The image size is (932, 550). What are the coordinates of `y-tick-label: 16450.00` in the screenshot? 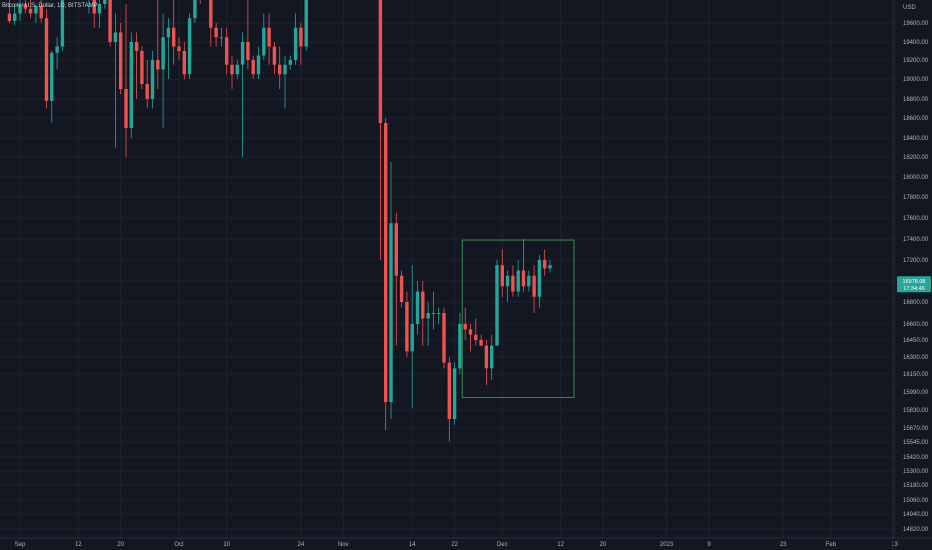 It's located at (916, 341).